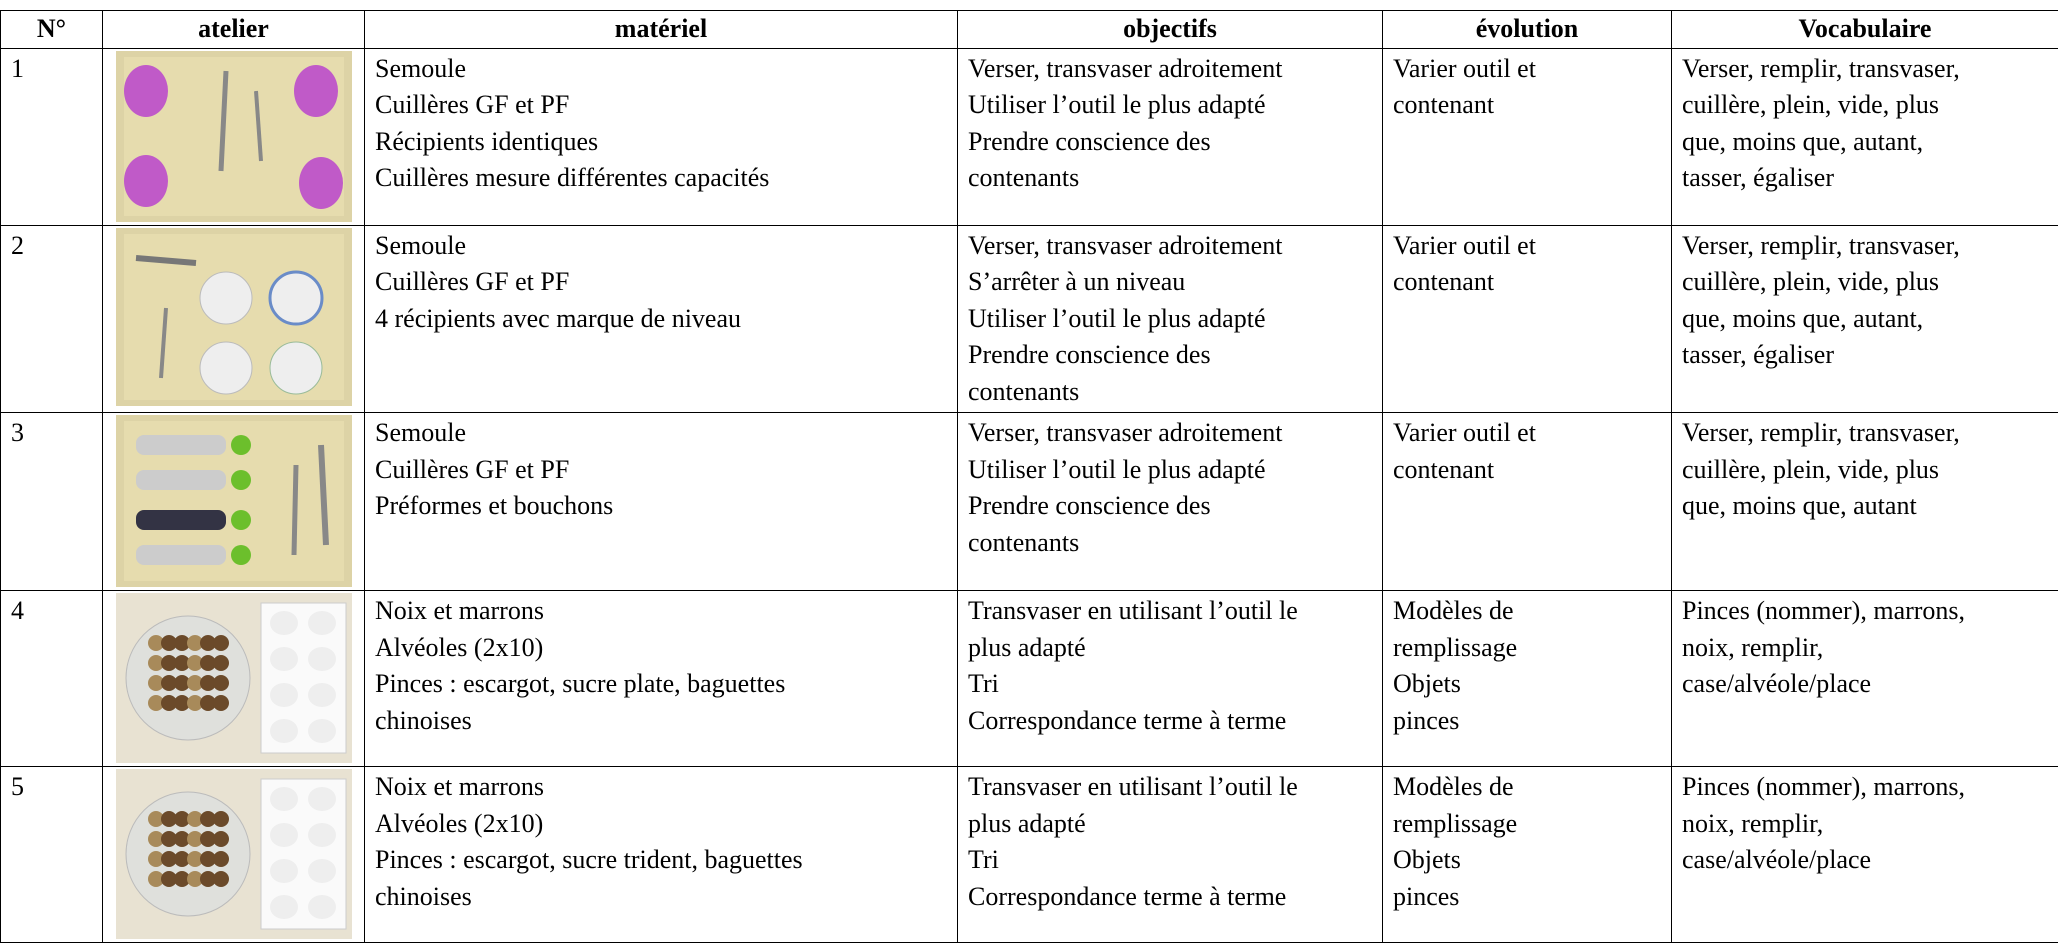  What do you see at coordinates (572, 177) in the screenshot?
I see `materiel-line: Cuillères mesure différentes capacités` at bounding box center [572, 177].